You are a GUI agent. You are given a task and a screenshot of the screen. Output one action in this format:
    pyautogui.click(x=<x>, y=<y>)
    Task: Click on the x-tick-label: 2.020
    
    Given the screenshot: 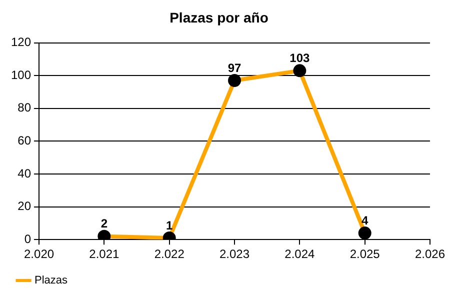 What is the action you would take?
    pyautogui.click(x=39, y=254)
    